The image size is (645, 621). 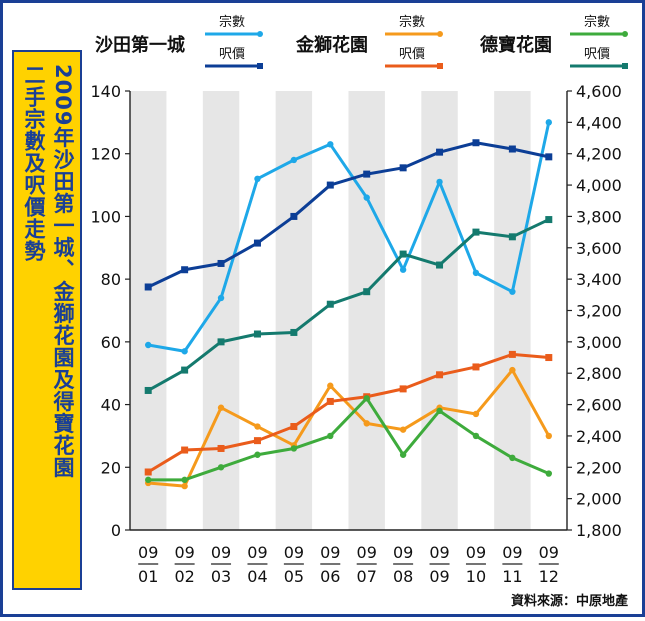 I want to click on x-tick-label-bottom: 10, so click(x=476, y=576).